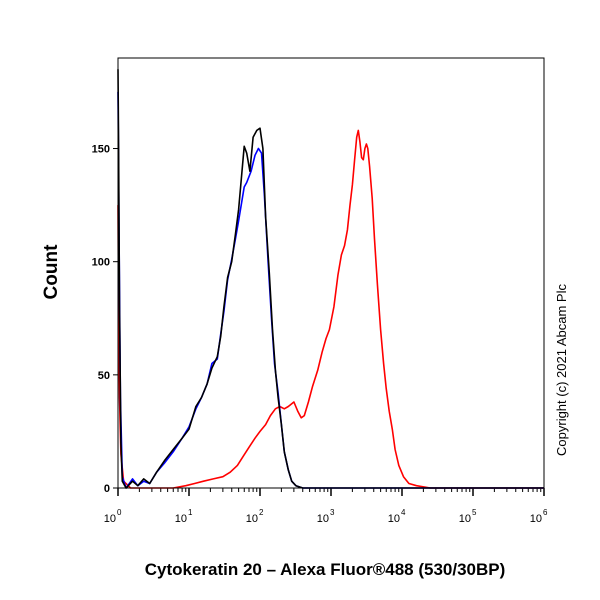 This screenshot has height=600, width=600. I want to click on y-axis-label: Count, so click(51, 272).